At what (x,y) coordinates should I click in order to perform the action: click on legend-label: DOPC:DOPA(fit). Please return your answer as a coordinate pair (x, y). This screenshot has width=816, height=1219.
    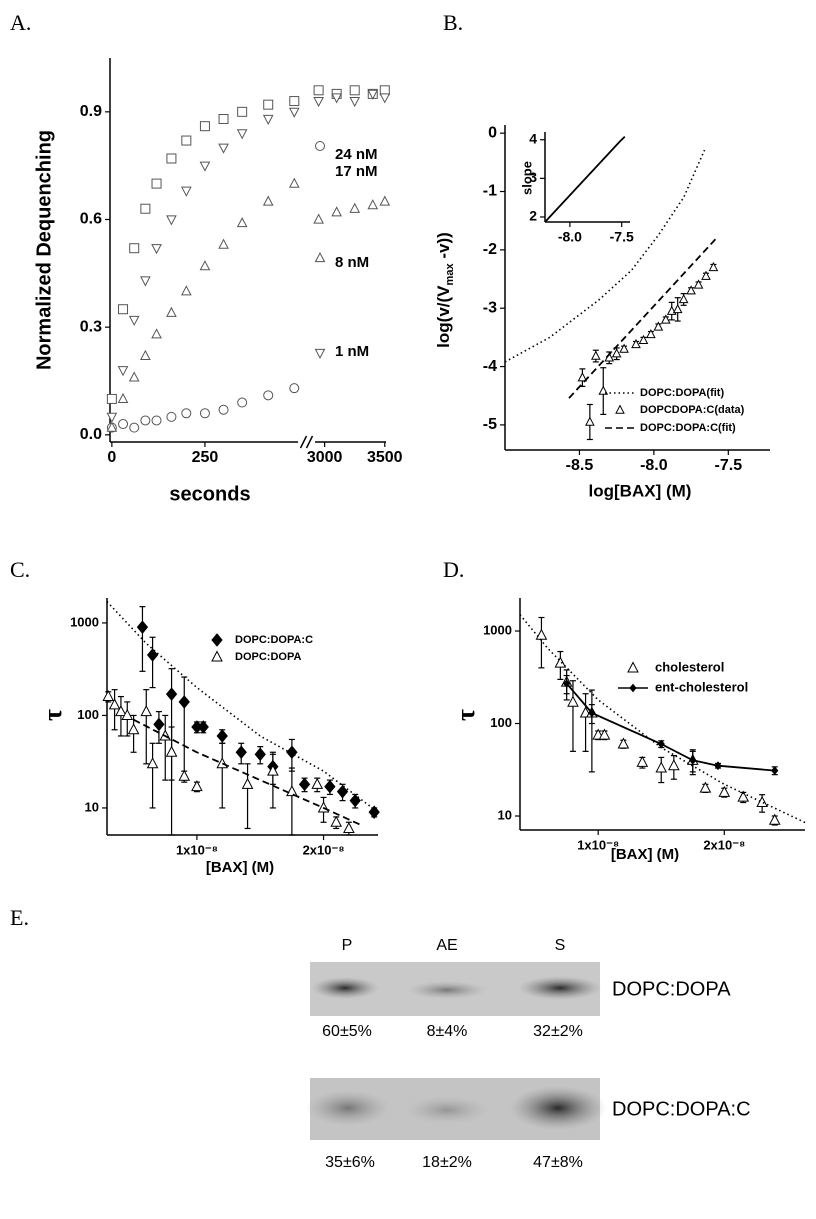
    Looking at the image, I should click on (682, 393).